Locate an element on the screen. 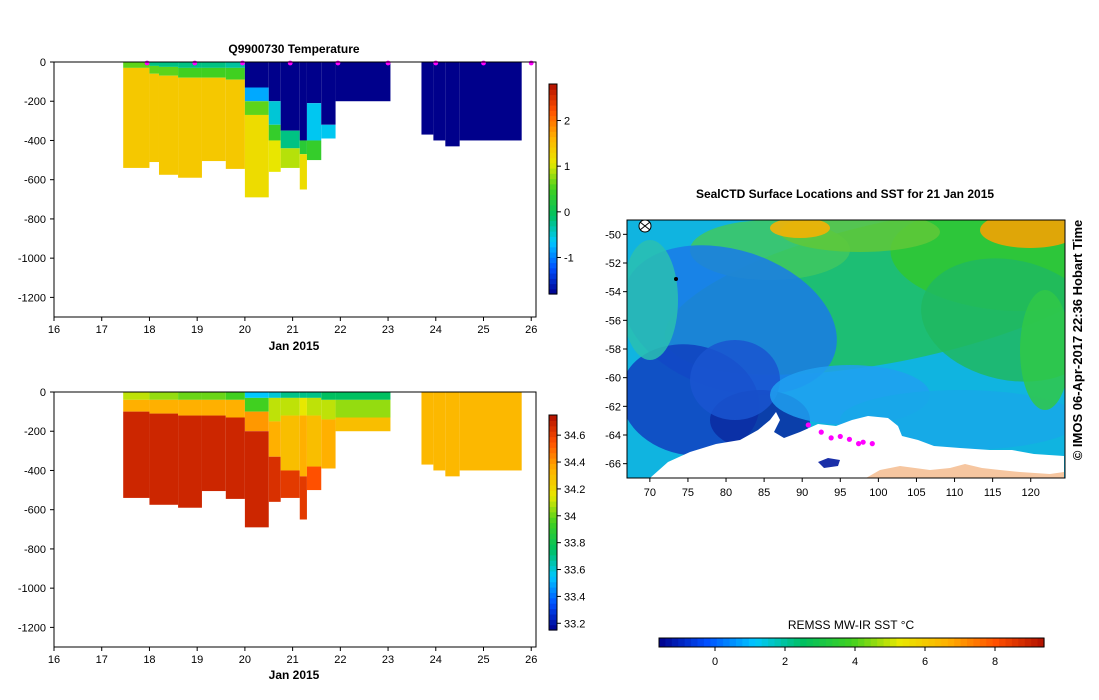  seal-locations is located at coordinates (840, 434).